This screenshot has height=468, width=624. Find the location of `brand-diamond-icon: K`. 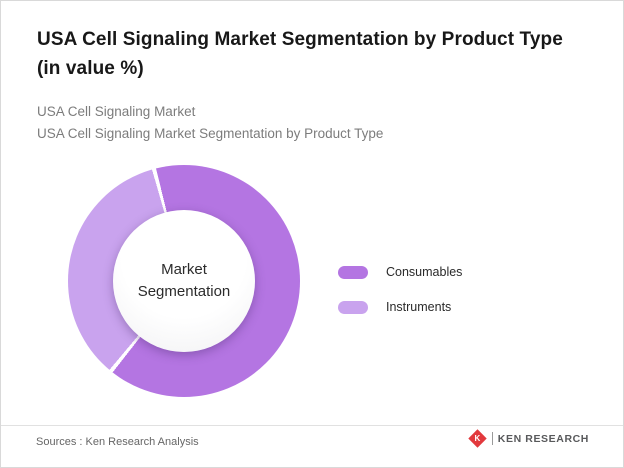

brand-diamond-icon: K is located at coordinates (477, 438).